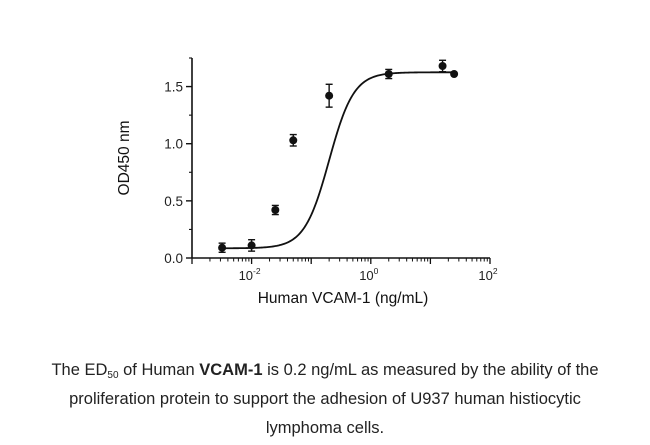  What do you see at coordinates (231, 369) in the screenshot?
I see `caption-protein-name: VCAM-1` at bounding box center [231, 369].